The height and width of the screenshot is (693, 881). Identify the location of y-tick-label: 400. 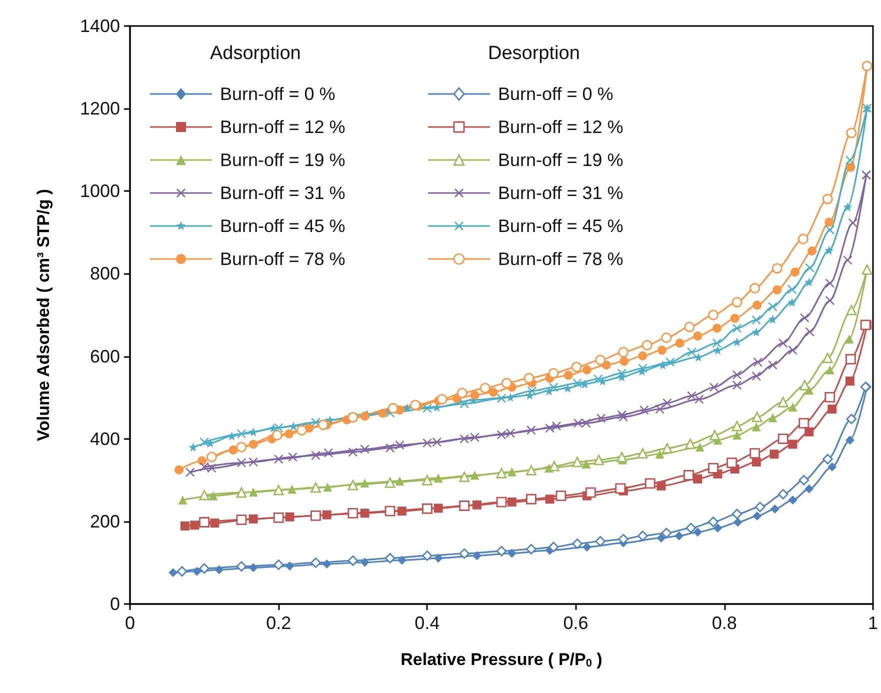
(105, 438).